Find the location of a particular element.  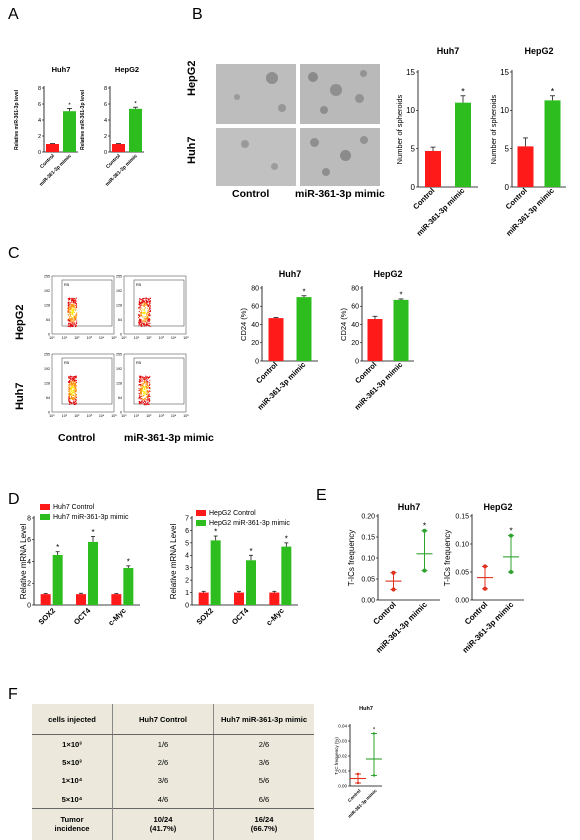

gate-label: R5 is located at coordinates (67, 284).